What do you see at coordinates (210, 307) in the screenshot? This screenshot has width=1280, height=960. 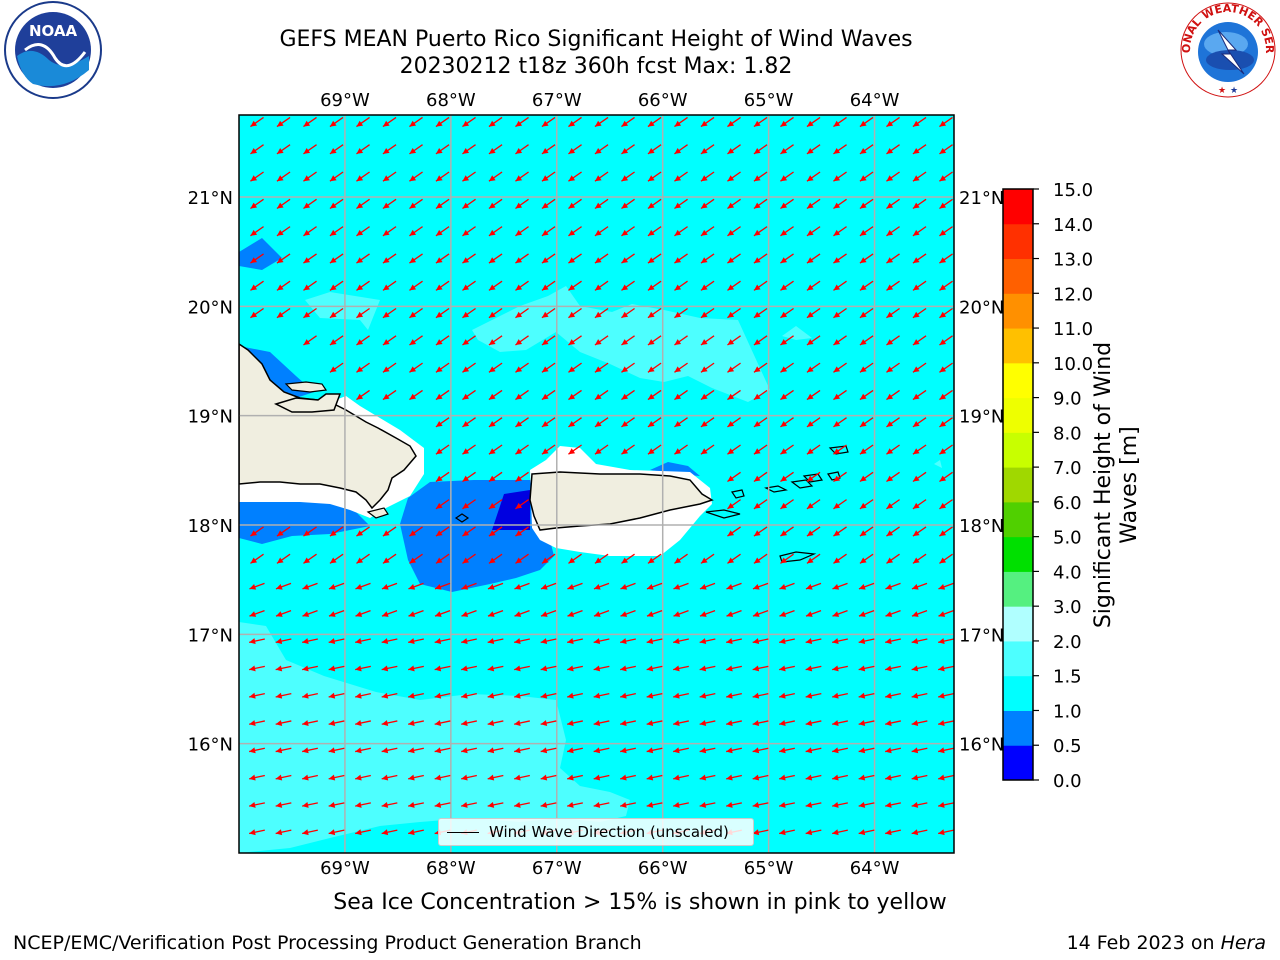 I see `lat-label-left: 20°N` at bounding box center [210, 307].